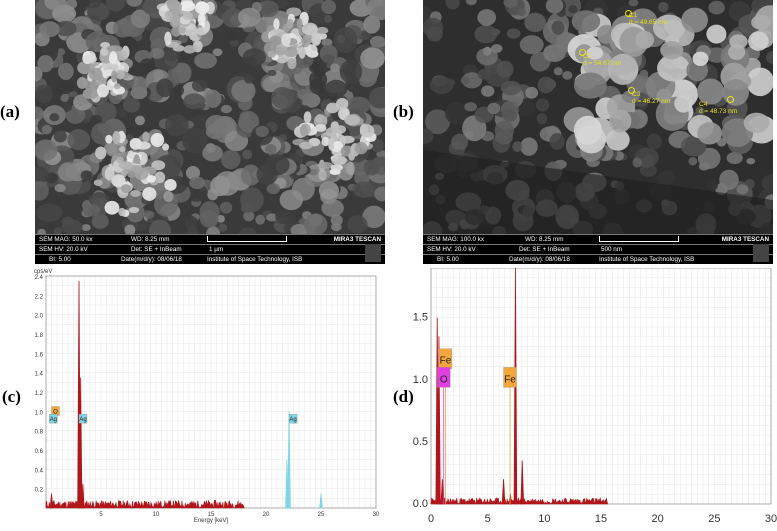 This screenshot has height=531, width=777. I want to click on sem-mag: SEM MAG: 100.0 kx, so click(456, 239).